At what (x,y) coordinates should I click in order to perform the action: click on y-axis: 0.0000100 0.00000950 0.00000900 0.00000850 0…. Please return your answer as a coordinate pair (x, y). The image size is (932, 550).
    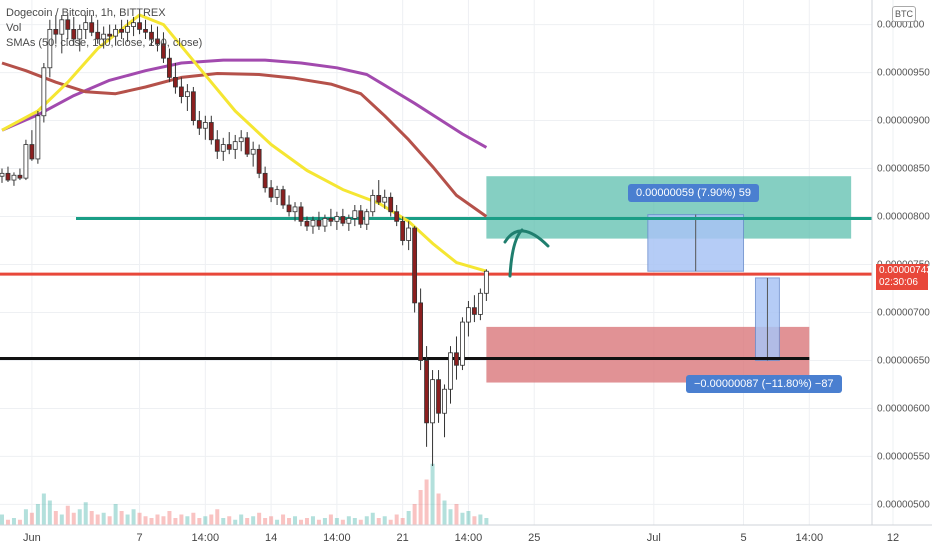
    Looking at the image, I should click on (900, 262).